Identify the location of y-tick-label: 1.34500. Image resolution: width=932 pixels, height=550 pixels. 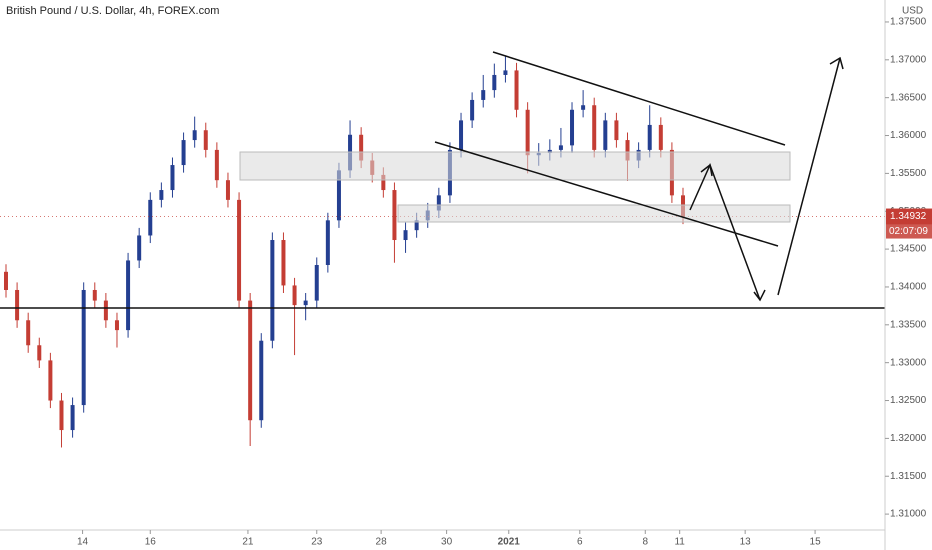
(908, 249).